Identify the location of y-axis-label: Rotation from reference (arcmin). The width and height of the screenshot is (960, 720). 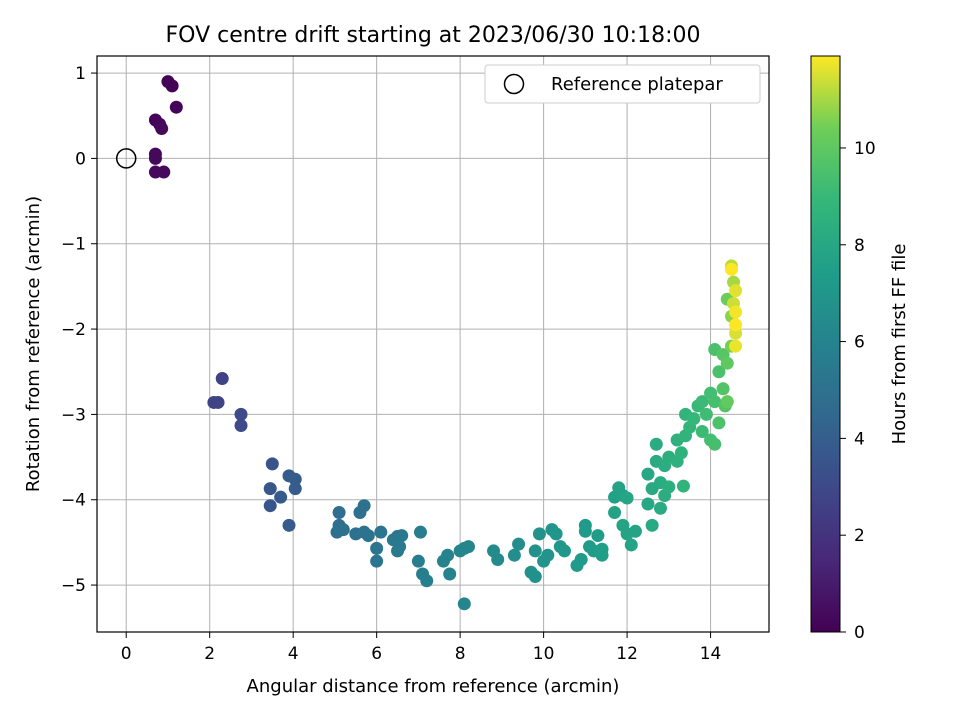
(33, 344).